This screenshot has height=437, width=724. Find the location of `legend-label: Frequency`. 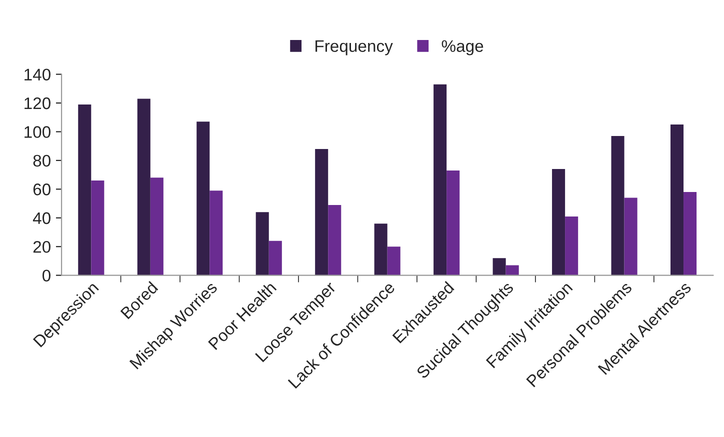

legend-label: Frequency is located at coordinates (354, 48).